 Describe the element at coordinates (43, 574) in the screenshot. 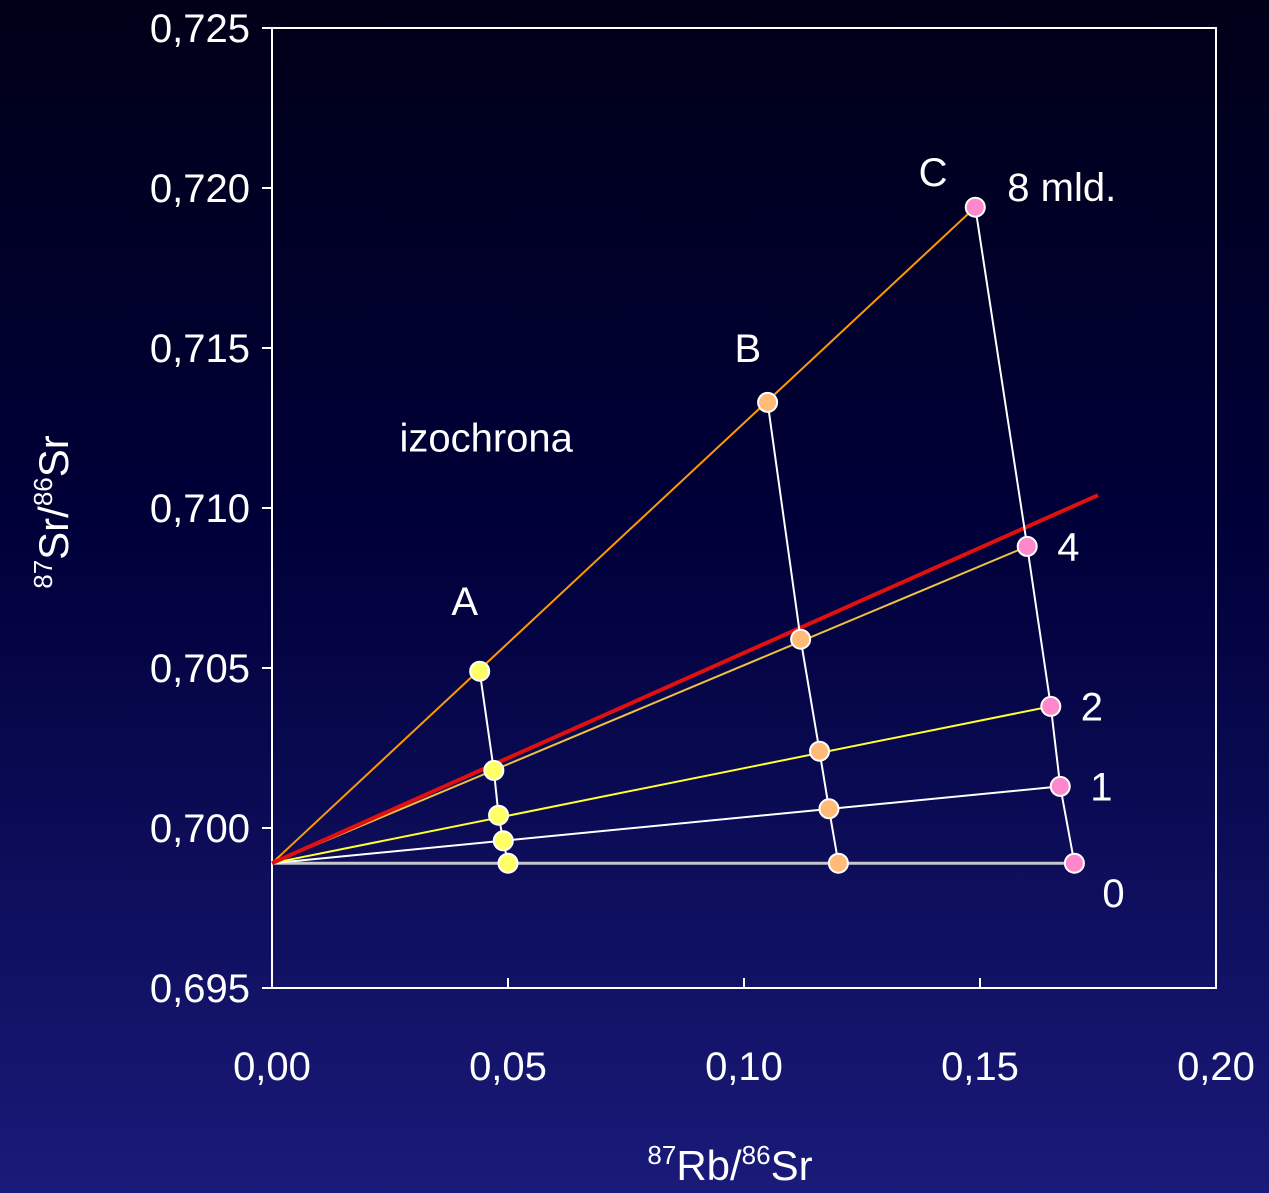

I see `y-axis-title-sup1: 87` at that location.